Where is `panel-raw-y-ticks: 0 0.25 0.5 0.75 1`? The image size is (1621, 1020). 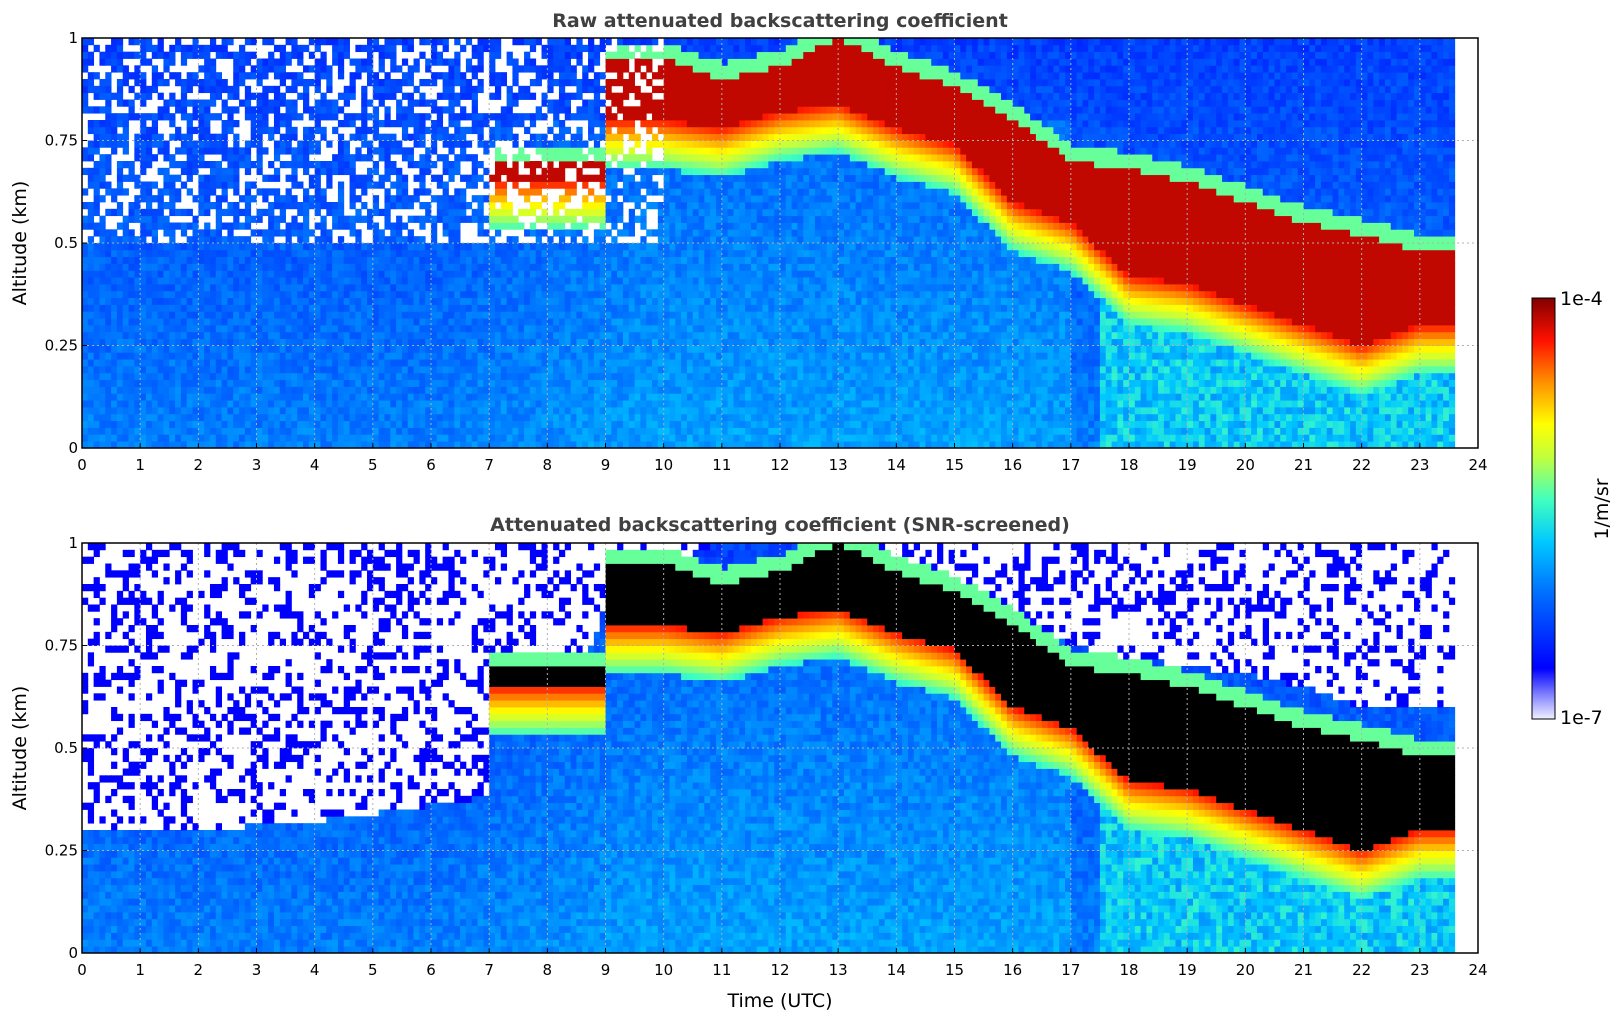 panel-raw-y-ticks: 0 0.25 0.5 0.75 1 is located at coordinates (66, 243).